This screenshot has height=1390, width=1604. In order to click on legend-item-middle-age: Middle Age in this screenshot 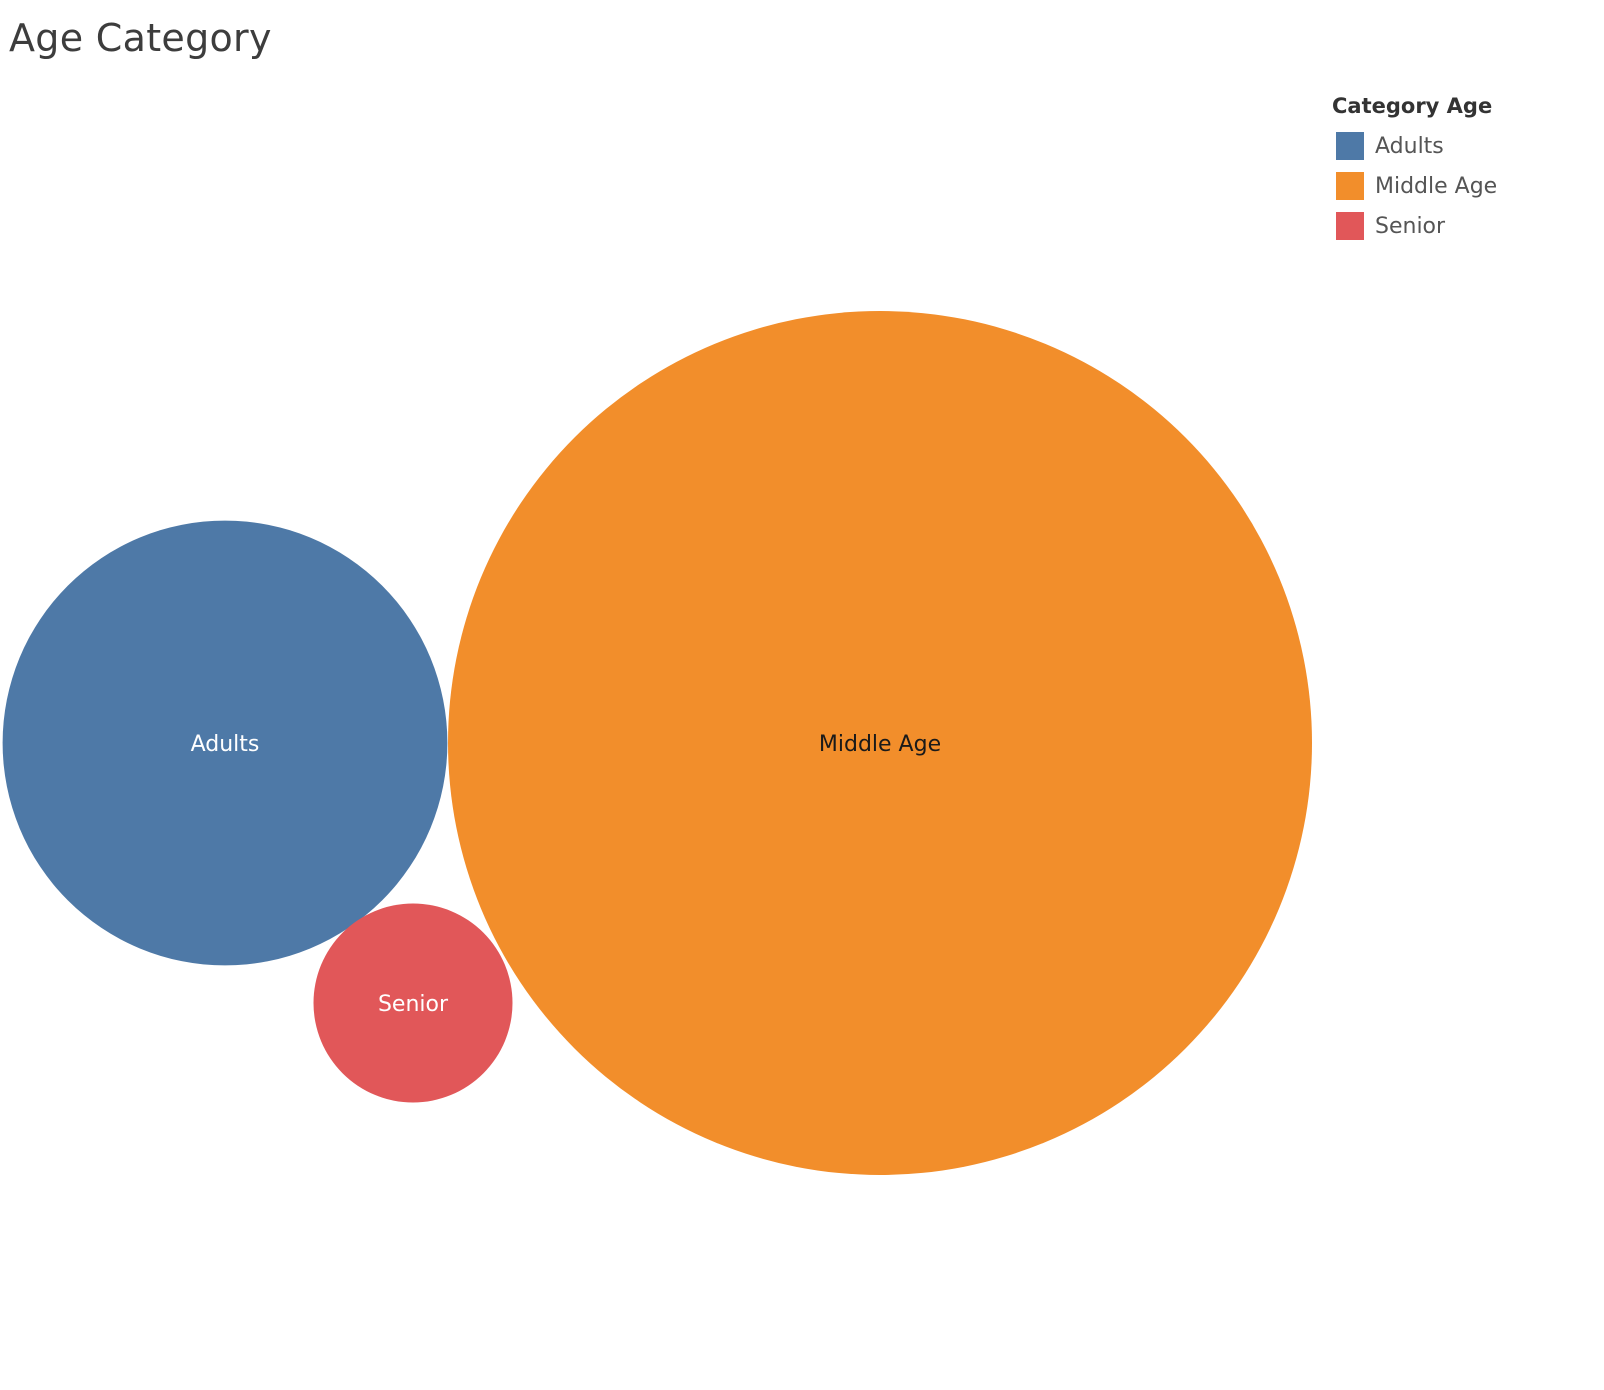, I will do `click(1454, 186)`.